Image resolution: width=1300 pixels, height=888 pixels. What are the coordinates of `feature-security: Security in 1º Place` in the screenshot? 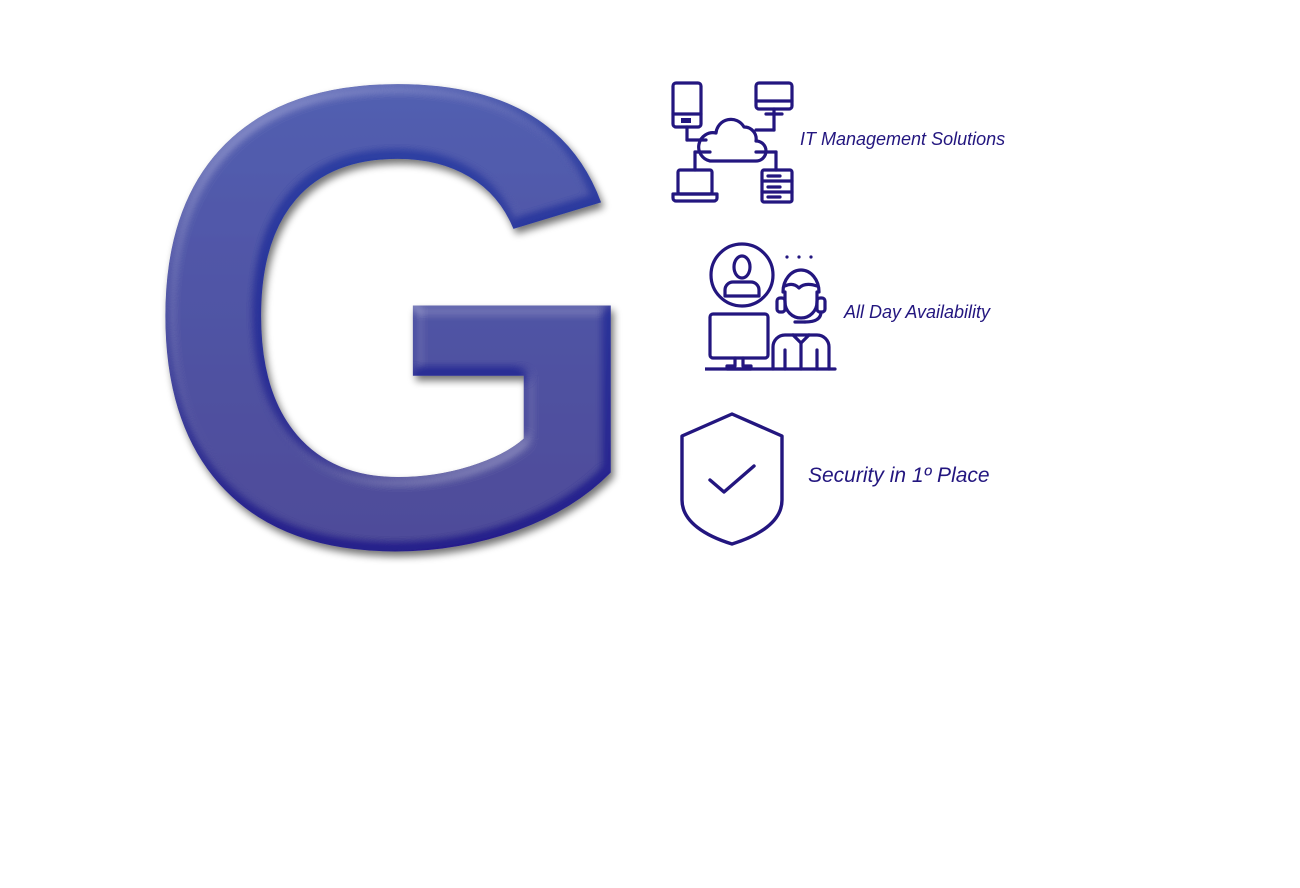 It's located at (843, 480).